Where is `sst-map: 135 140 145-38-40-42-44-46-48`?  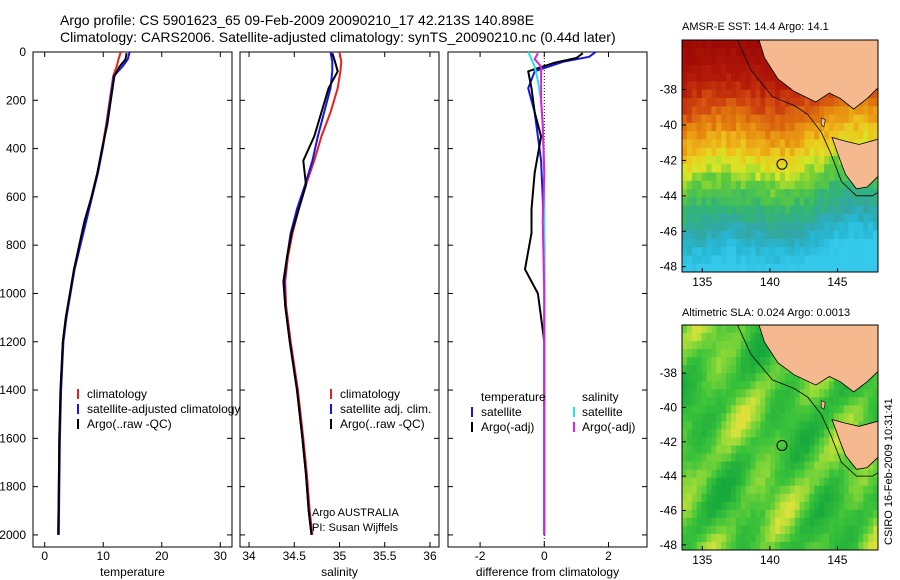 sst-map: 135 140 145-38-40-42-44-46-48 is located at coordinates (769, 164).